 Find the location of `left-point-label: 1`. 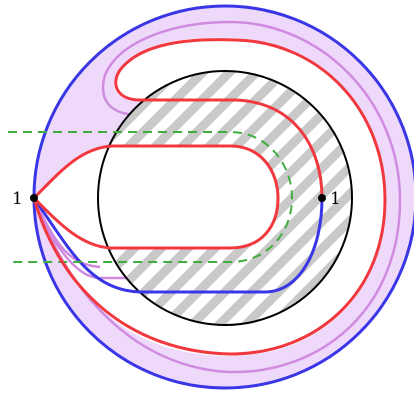

left-point-label: 1 is located at coordinates (17, 199).